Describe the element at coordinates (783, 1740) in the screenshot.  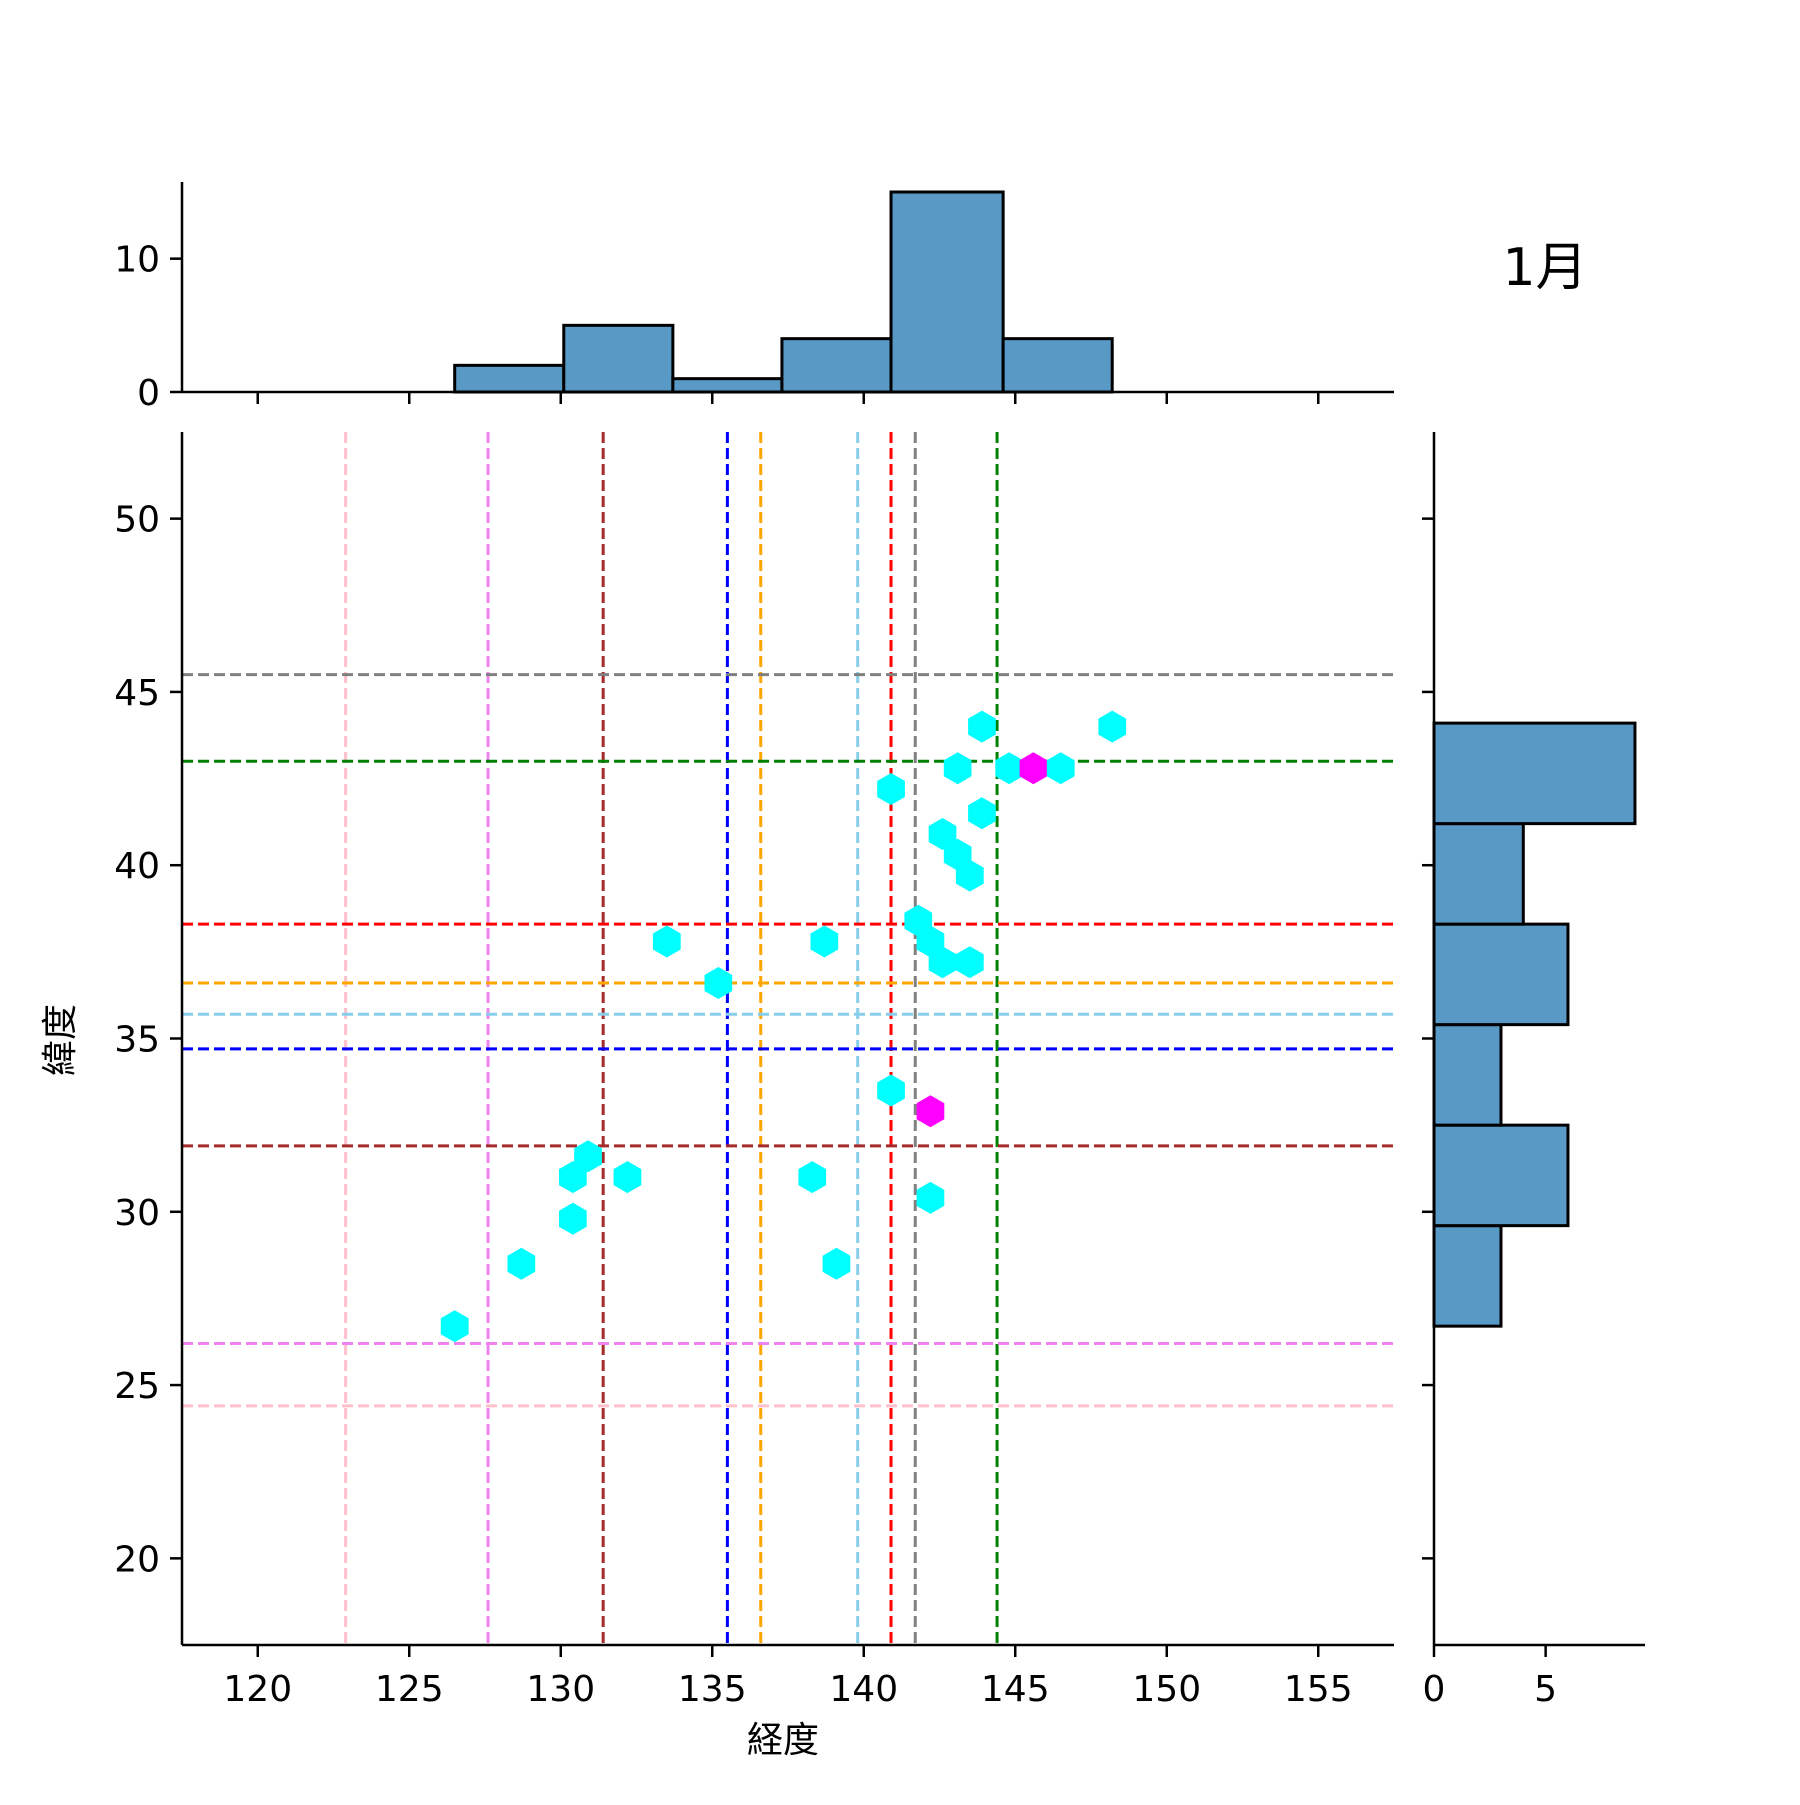
I see `x-axis-label: 経度` at that location.